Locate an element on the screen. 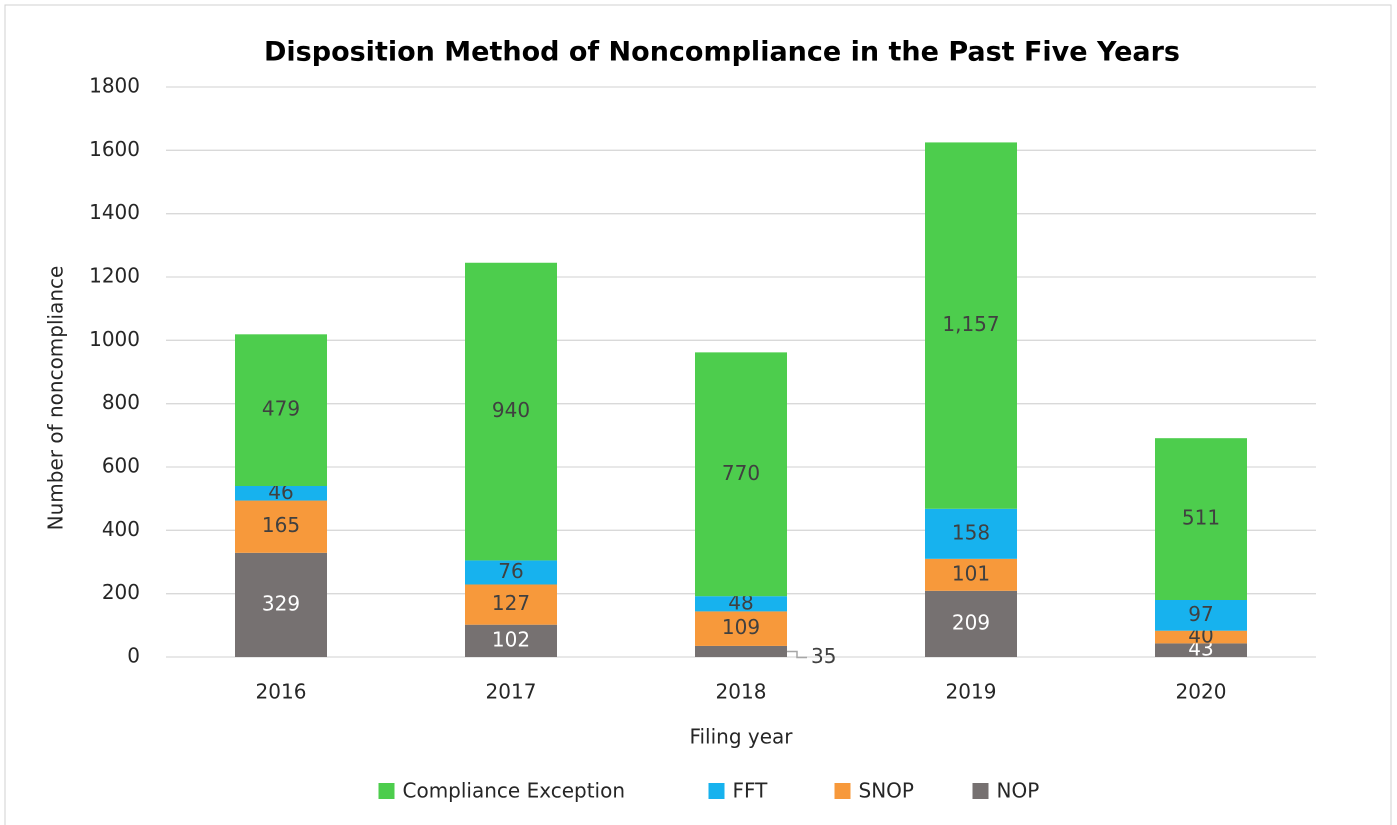 This screenshot has height=825, width=1397. data-label: 35 is located at coordinates (823, 656).